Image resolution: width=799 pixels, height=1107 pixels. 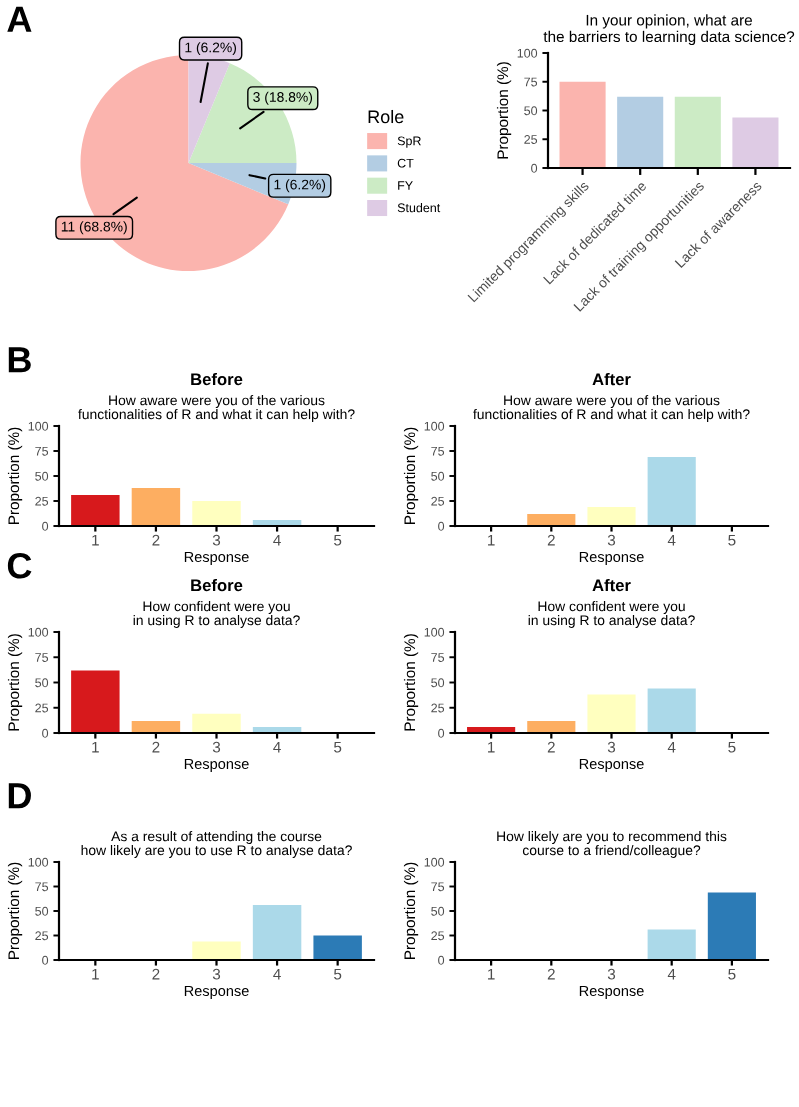 What do you see at coordinates (669, 30) in the screenshot?
I see `chart-title: In your opinion, what are the barriers to learning data science?` at bounding box center [669, 30].